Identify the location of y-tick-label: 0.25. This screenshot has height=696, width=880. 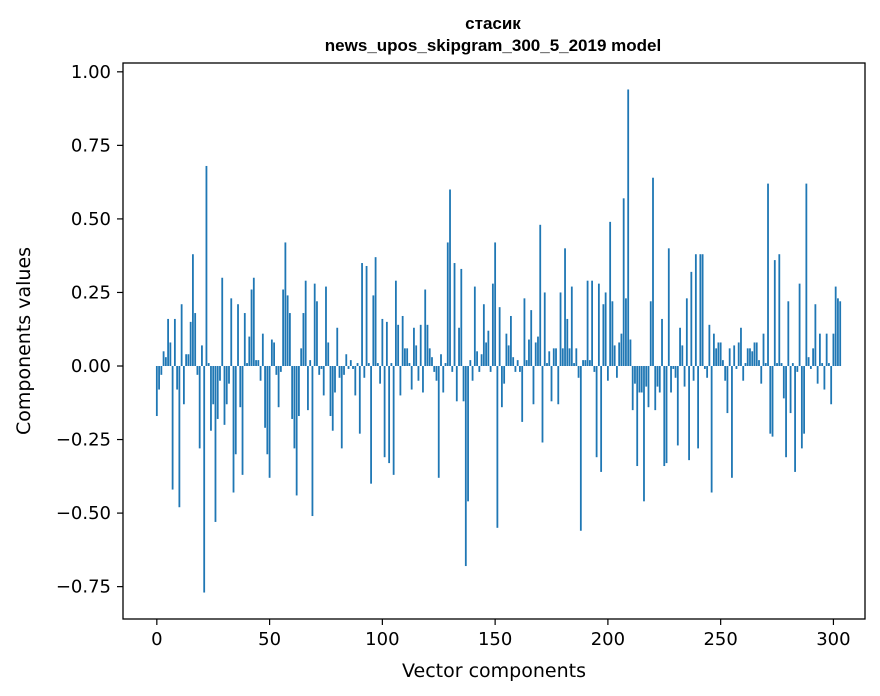
(91, 292).